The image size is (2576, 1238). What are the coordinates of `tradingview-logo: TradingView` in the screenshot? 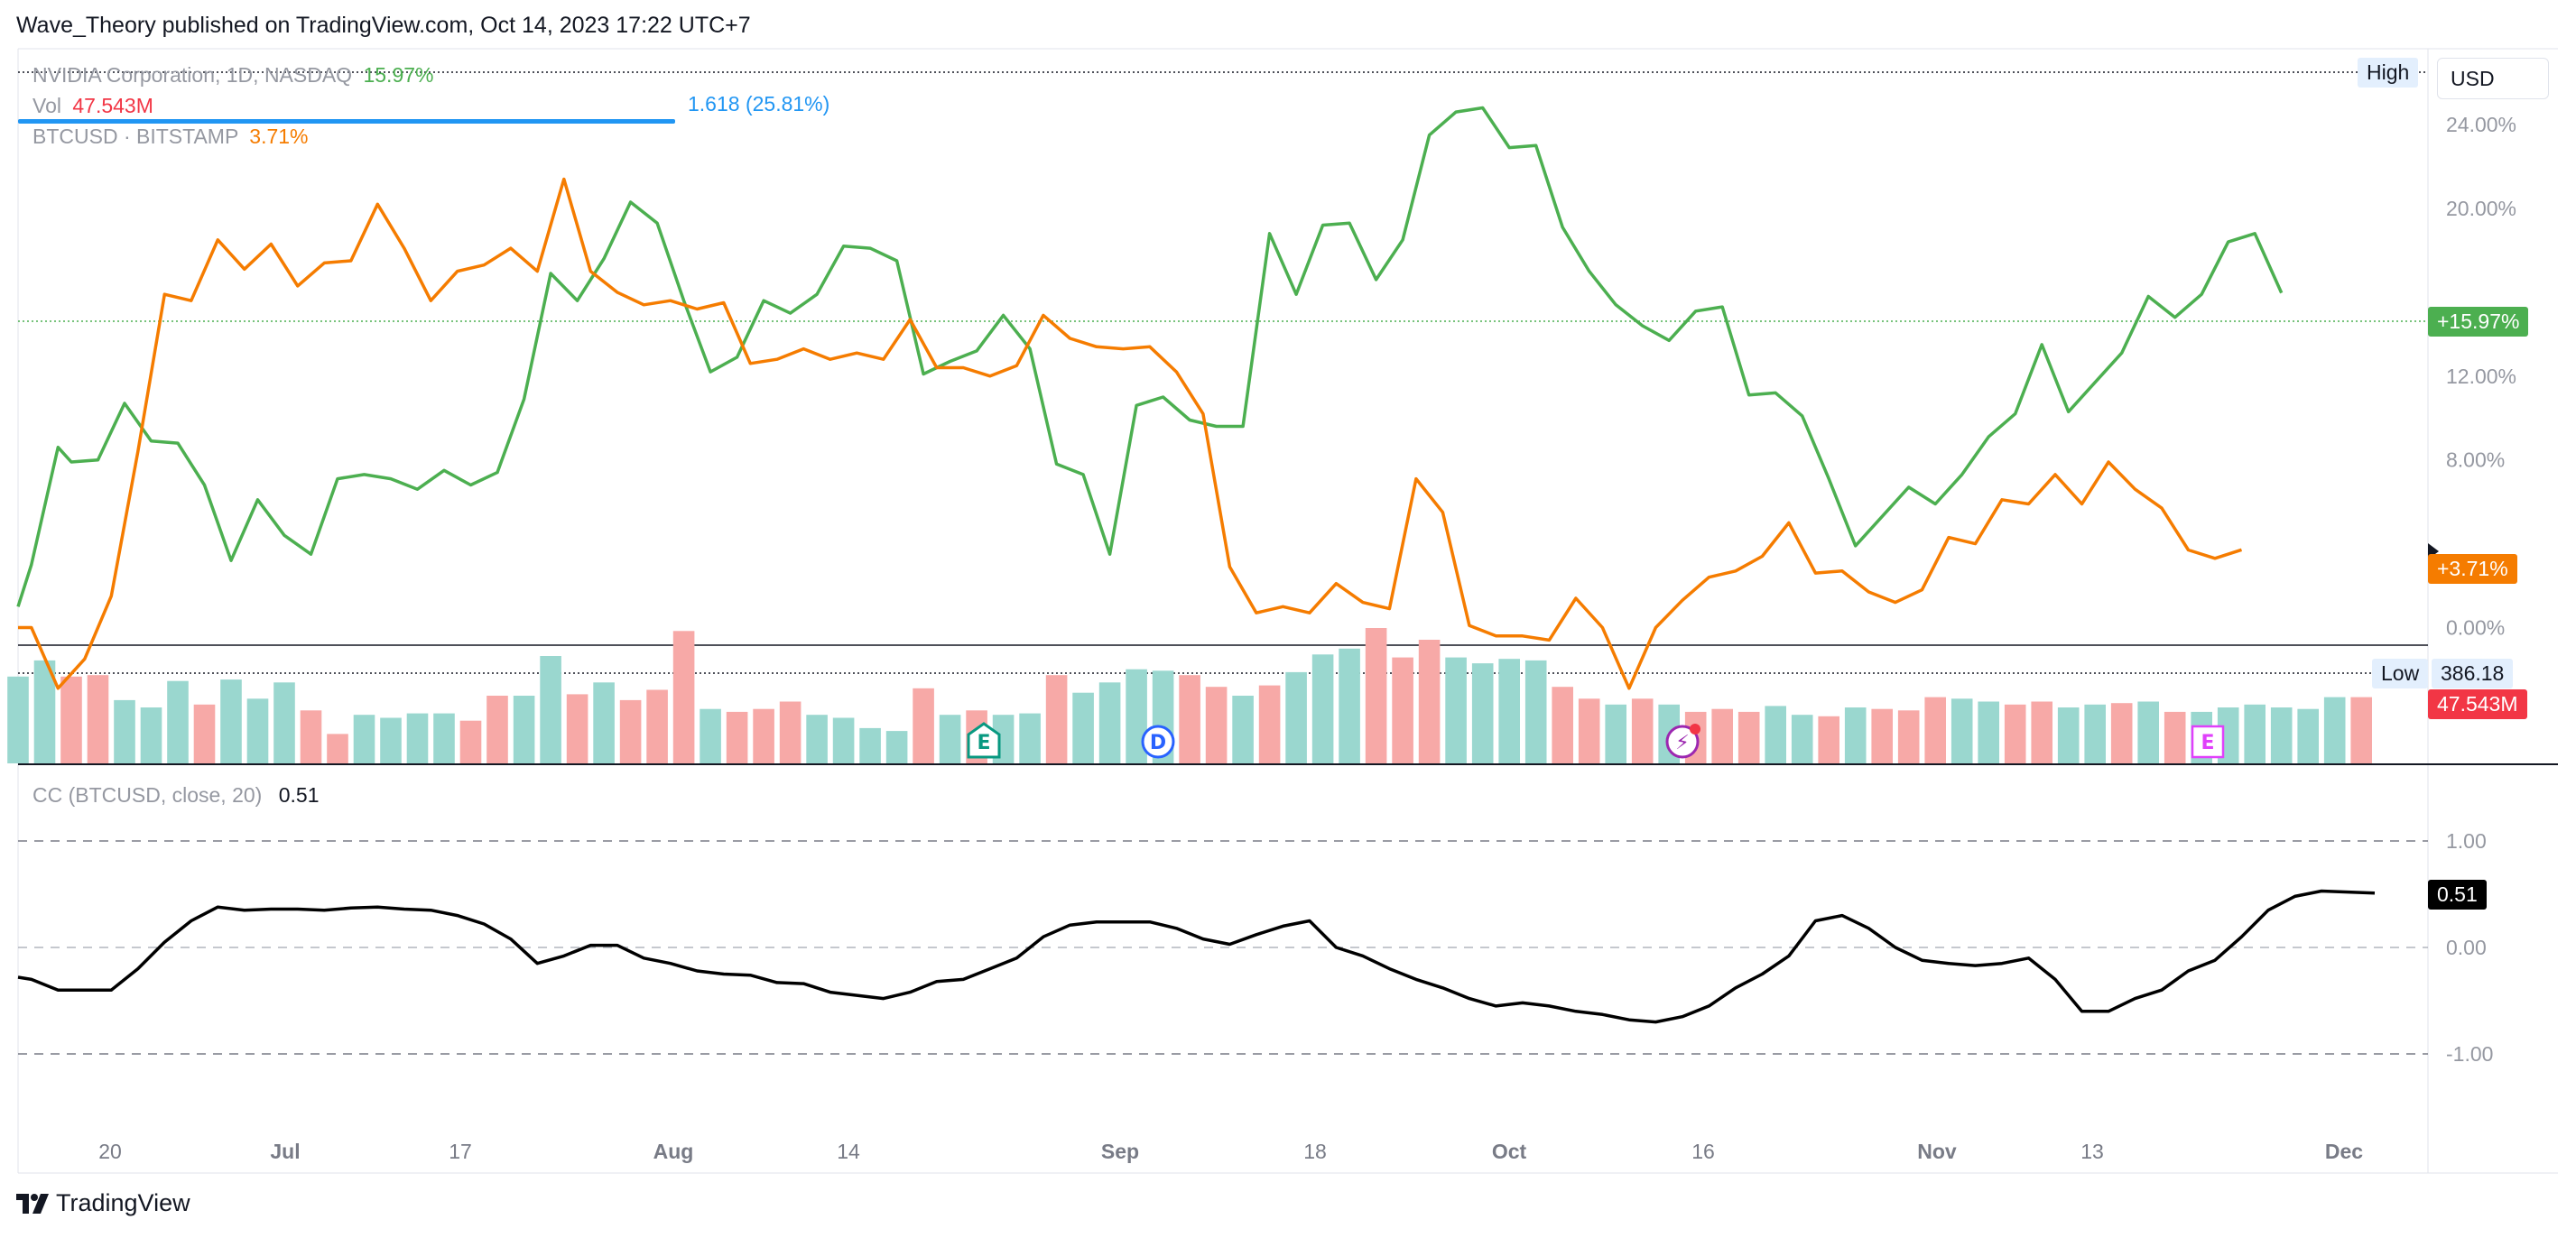 It's located at (103, 1203).